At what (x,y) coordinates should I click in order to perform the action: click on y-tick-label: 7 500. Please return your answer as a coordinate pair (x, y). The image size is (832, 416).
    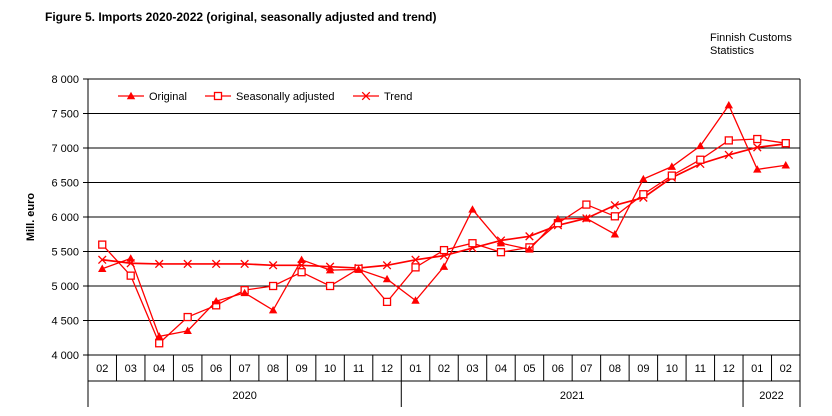
    Looking at the image, I should click on (65, 115).